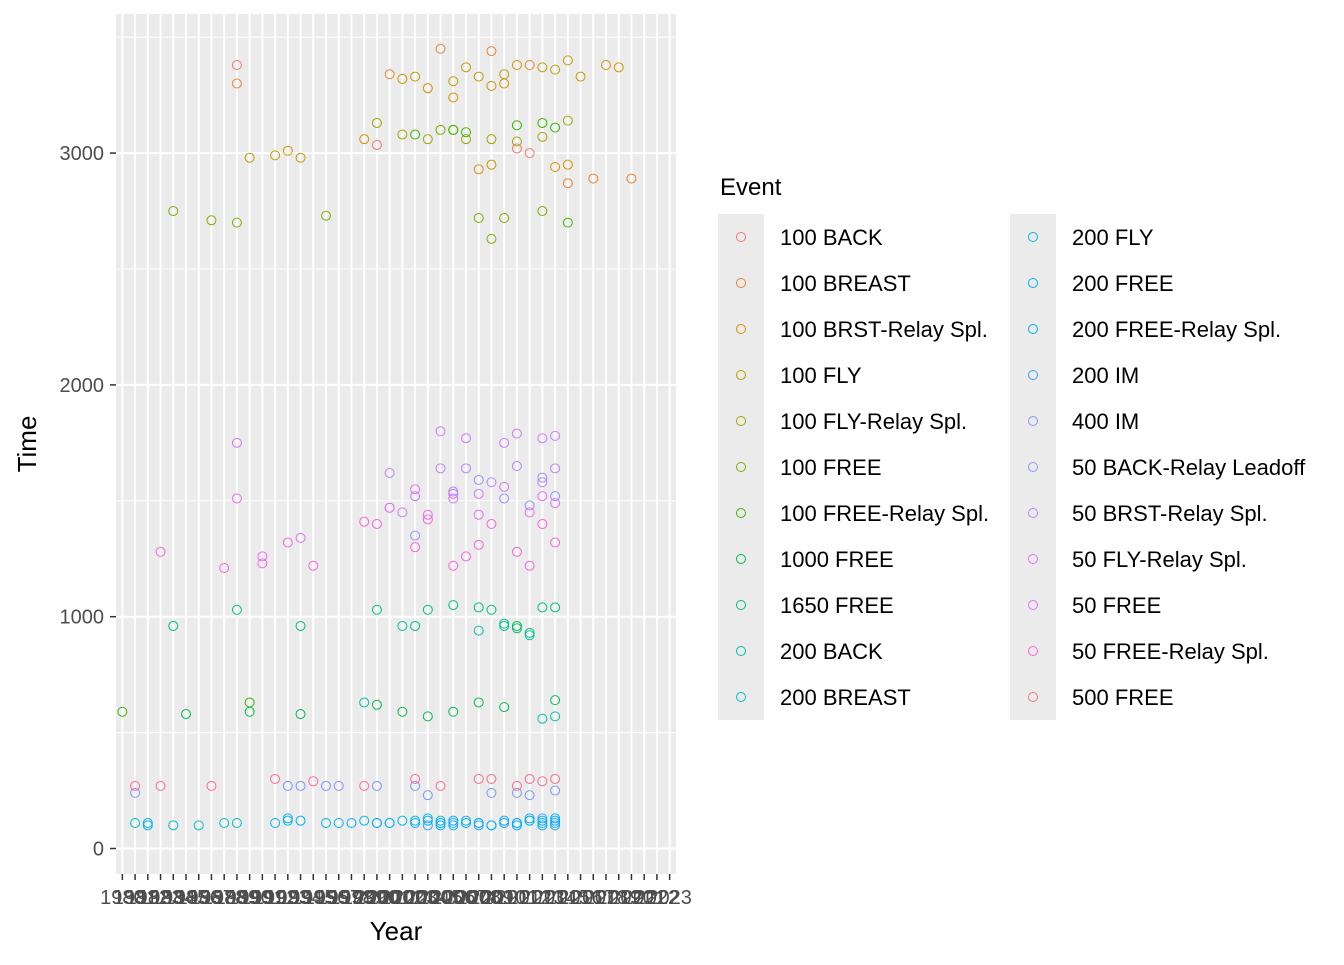  What do you see at coordinates (657, 898) in the screenshot?
I see `x-tick-label: 2022` at bounding box center [657, 898].